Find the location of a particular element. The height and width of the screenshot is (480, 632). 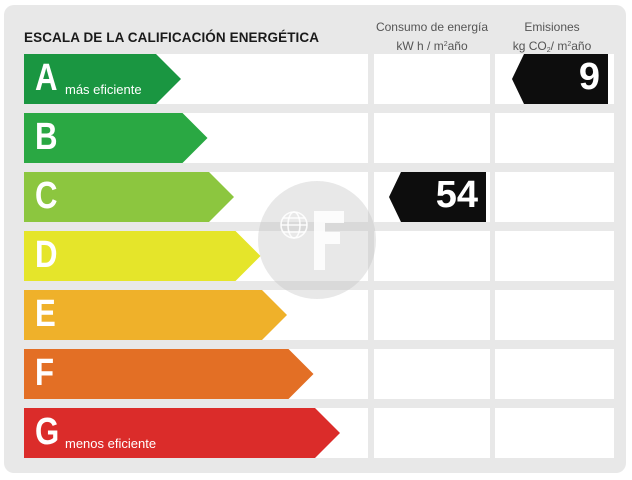

rating-row-e: E is located at coordinates (319, 315).